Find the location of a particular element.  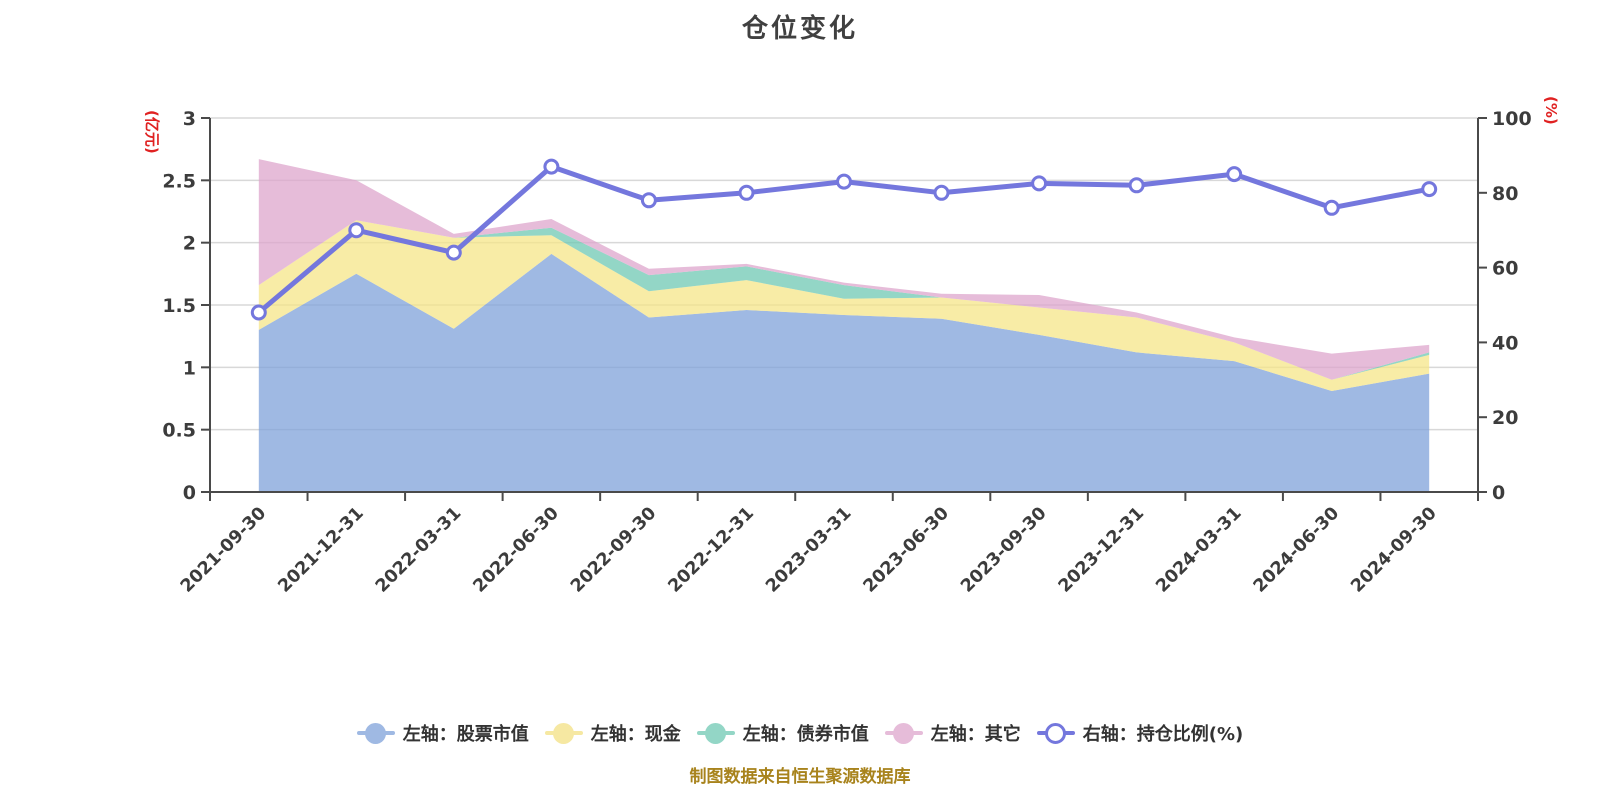

x-axis-label: 2022-12-31 is located at coordinates (711, 549).